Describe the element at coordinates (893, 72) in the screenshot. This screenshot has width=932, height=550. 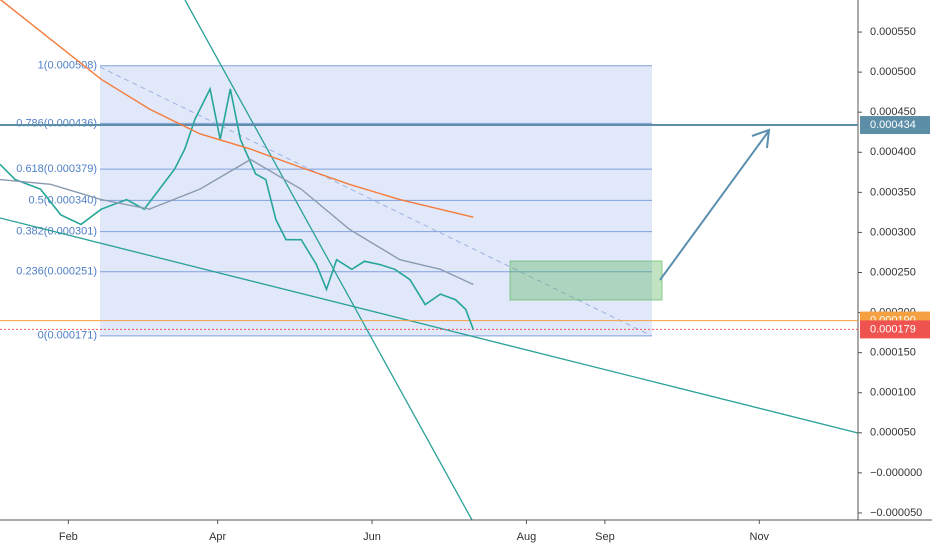
I see `y-tick-label: 0.000500` at that location.